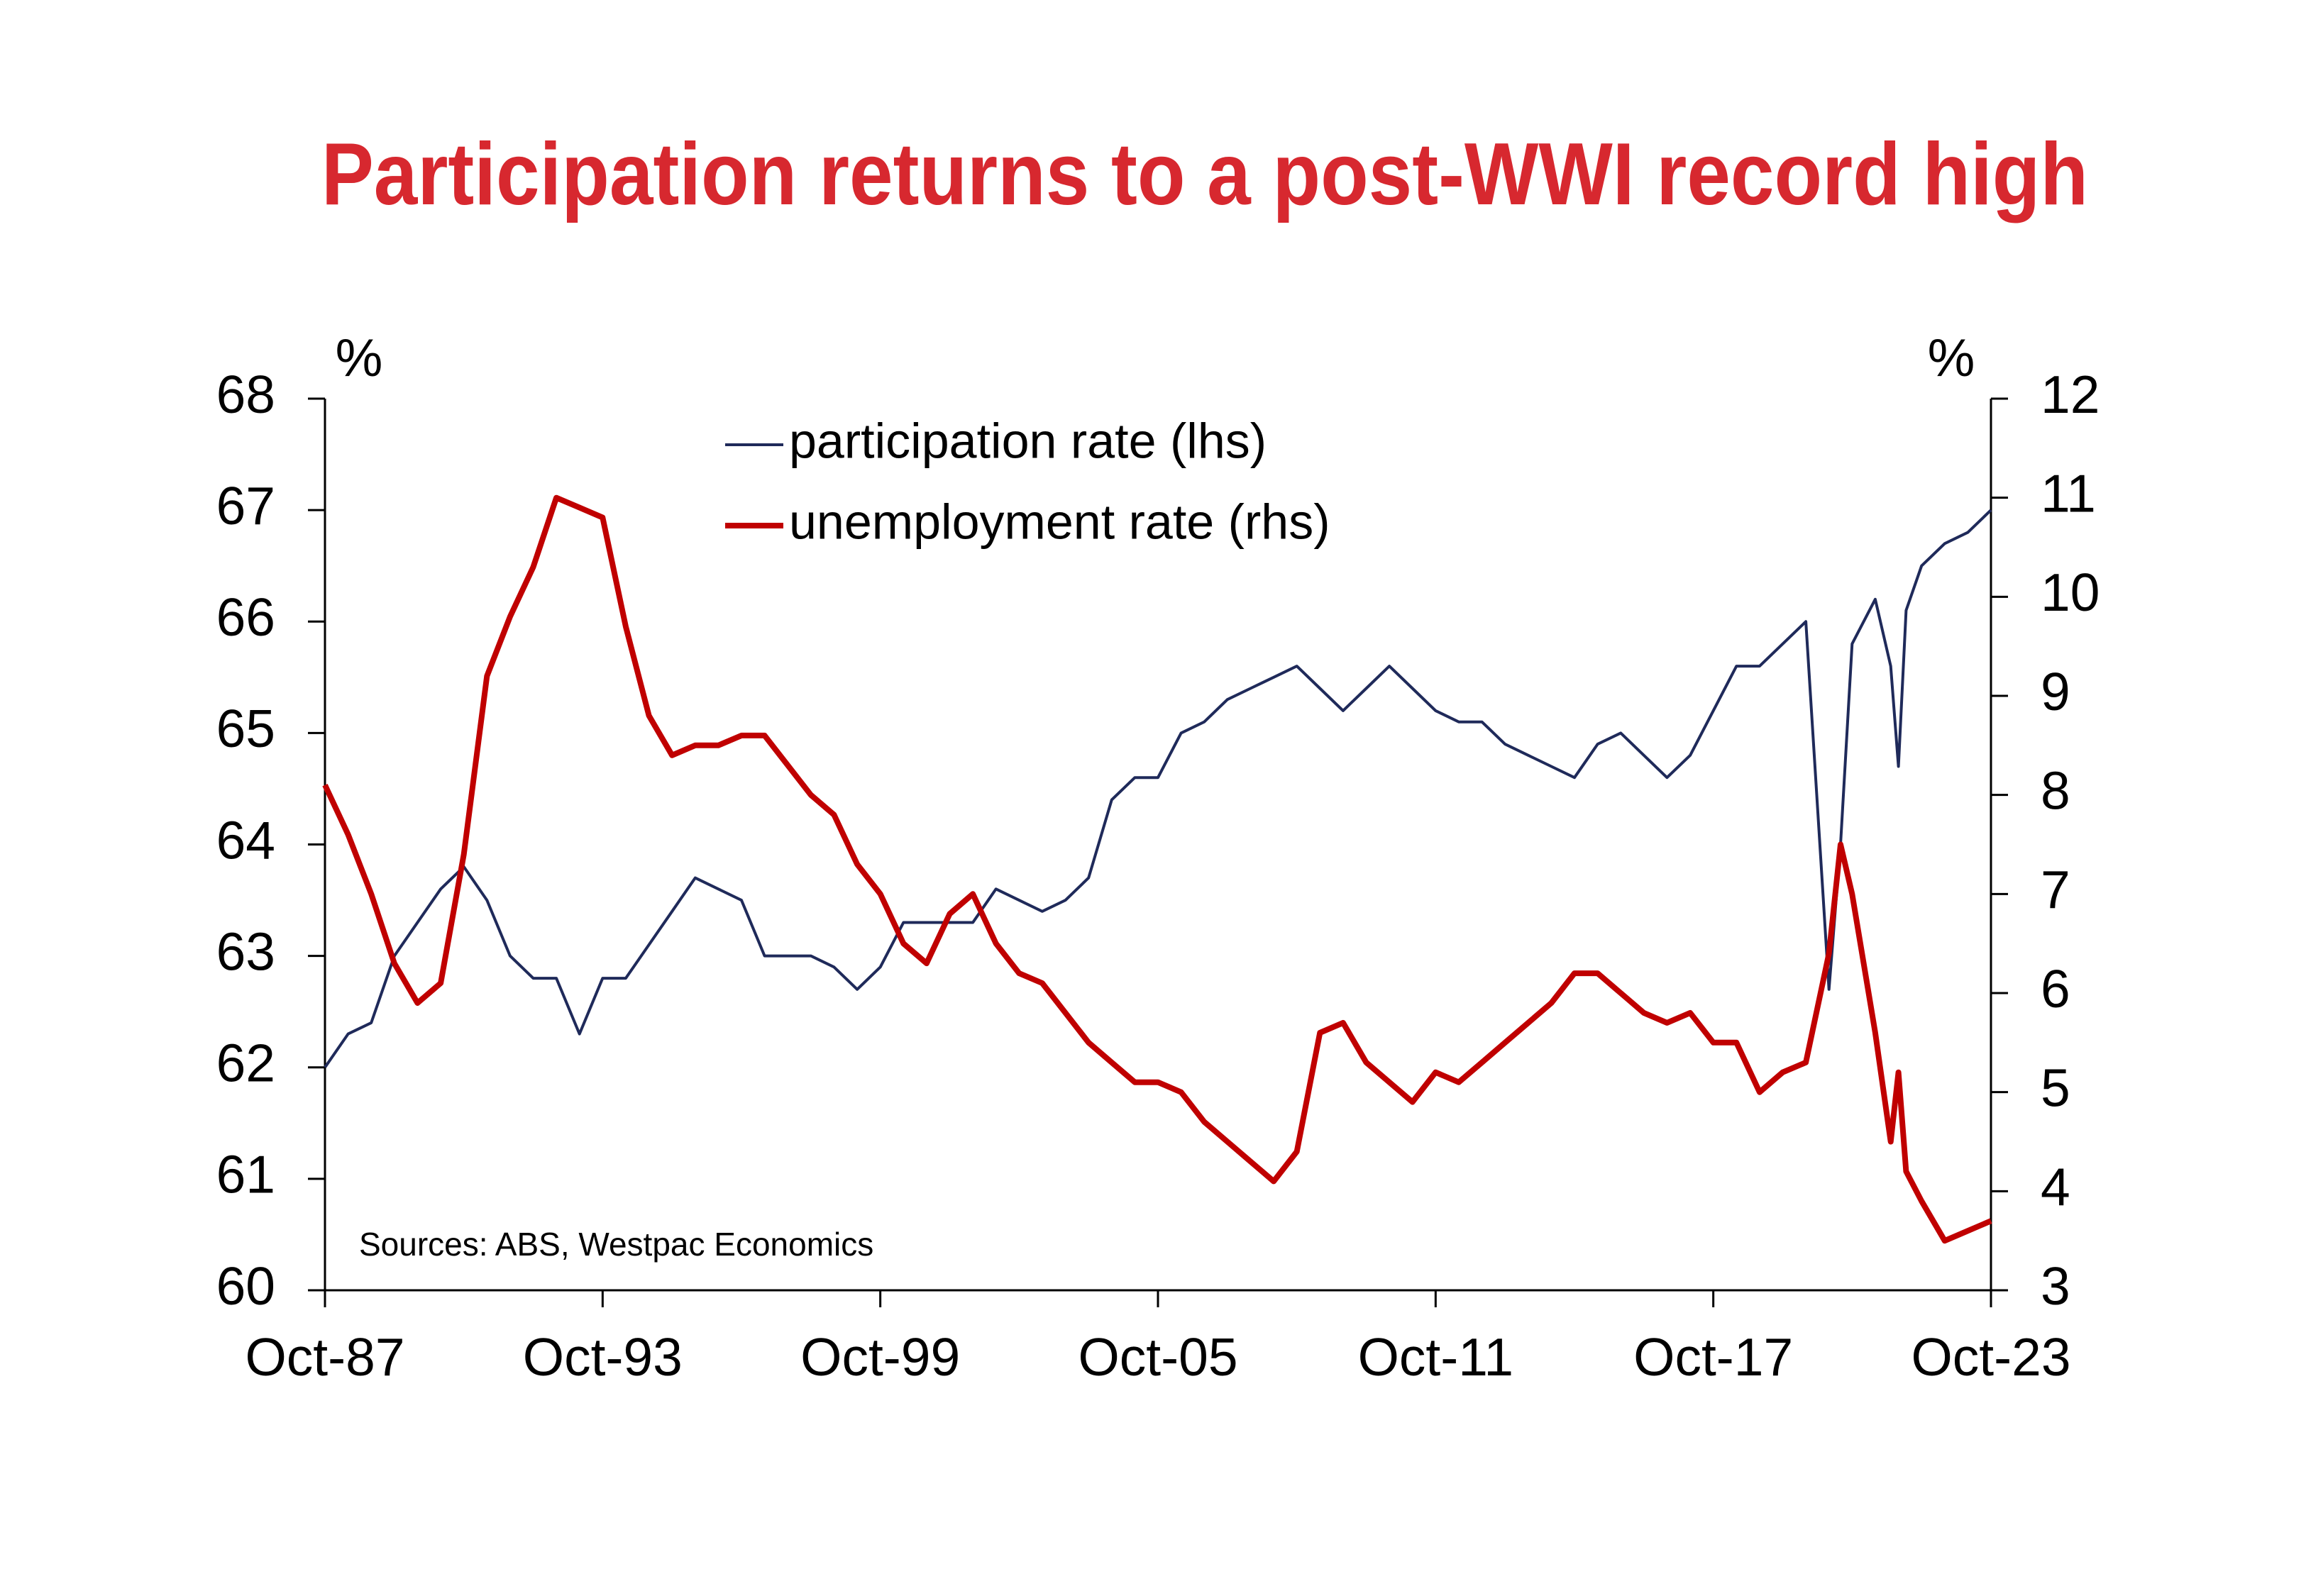 Image resolution: width=2306 pixels, height=1596 pixels. Describe the element at coordinates (2055, 890) in the screenshot. I see `y2-tick-label: 7` at that location.